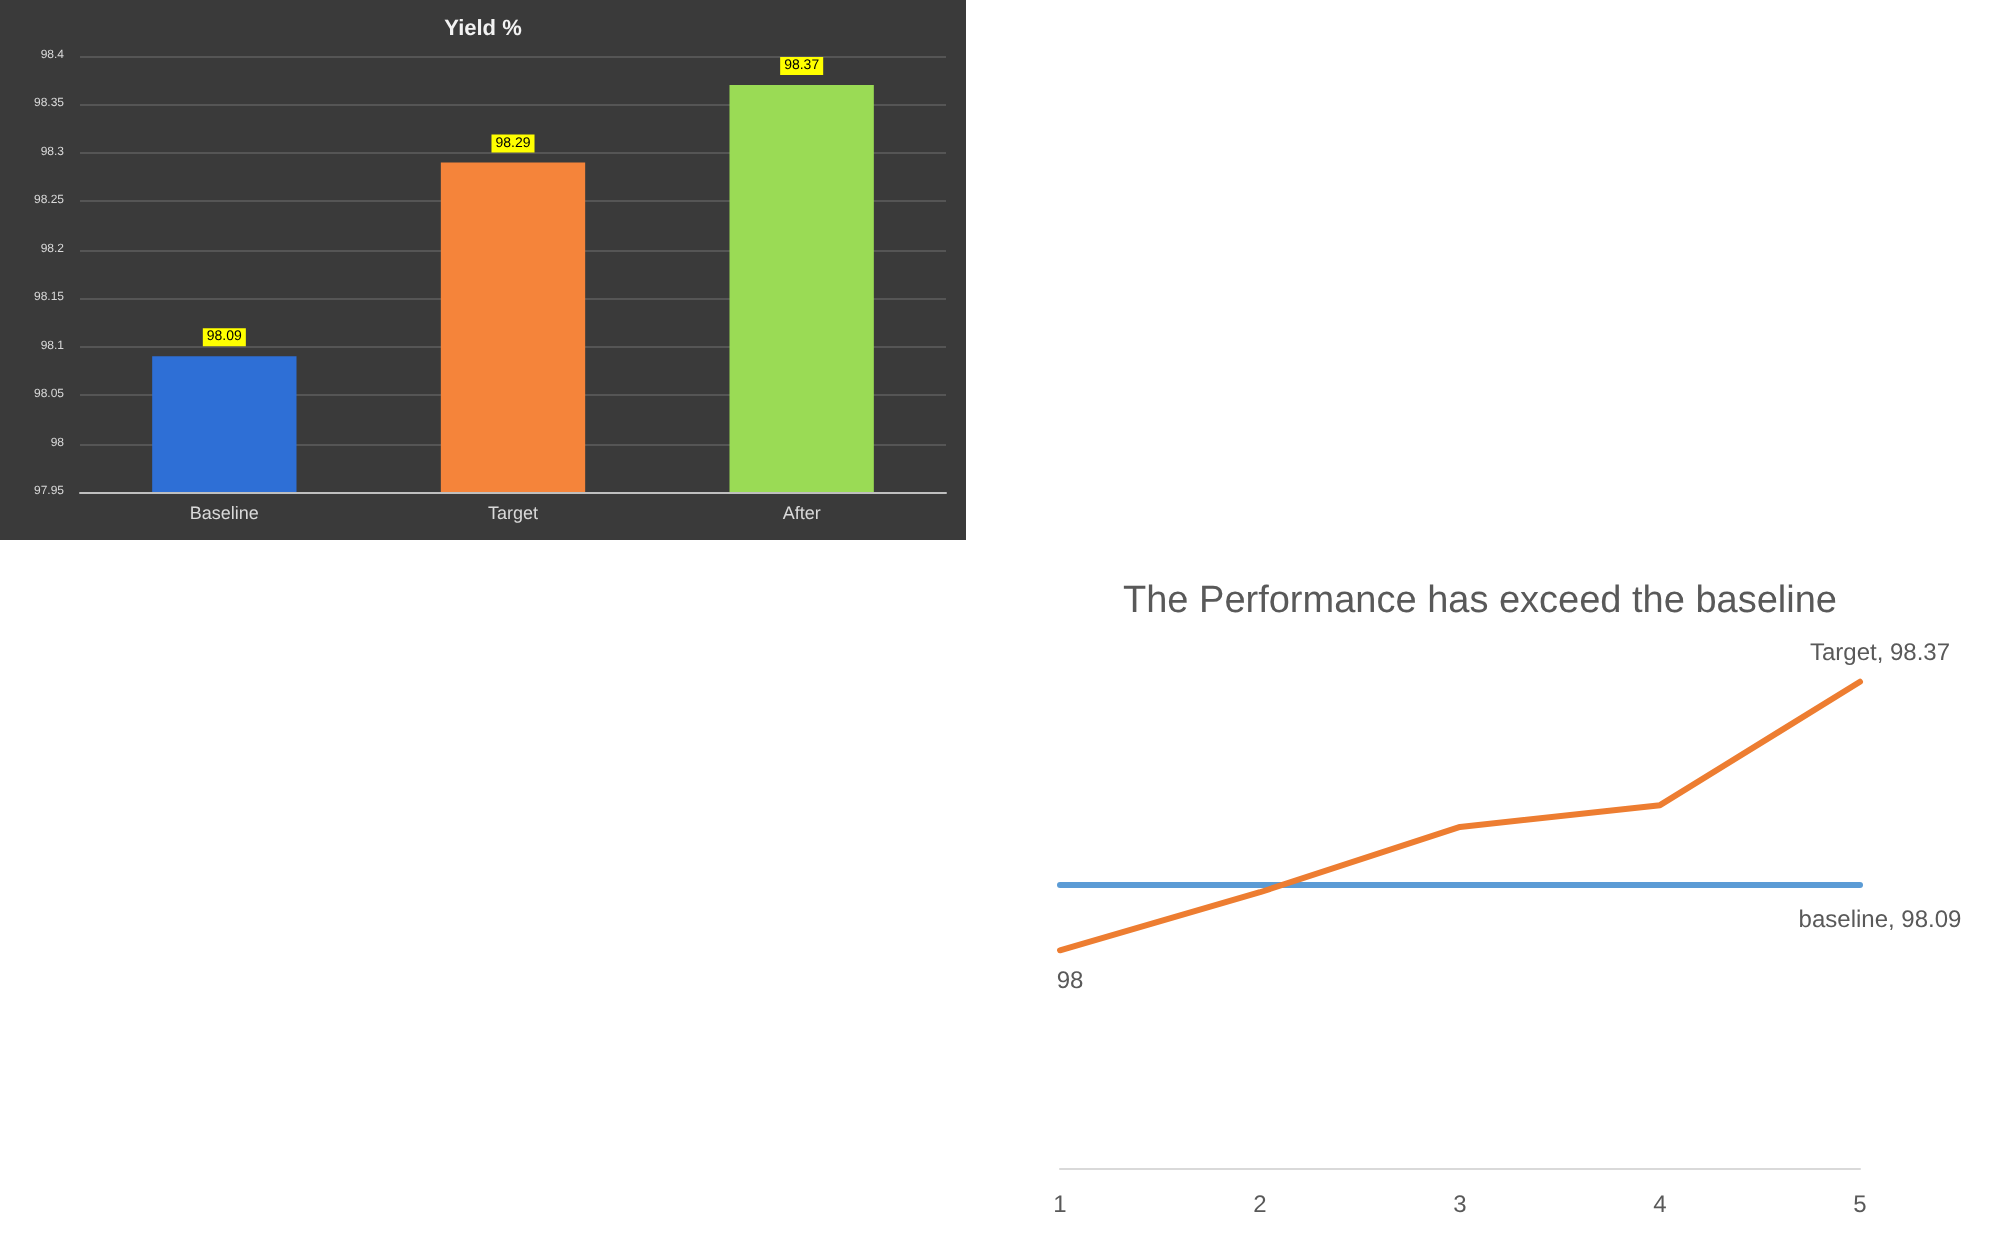  I want to click on x-tick-label: Baseline, so click(224, 513).